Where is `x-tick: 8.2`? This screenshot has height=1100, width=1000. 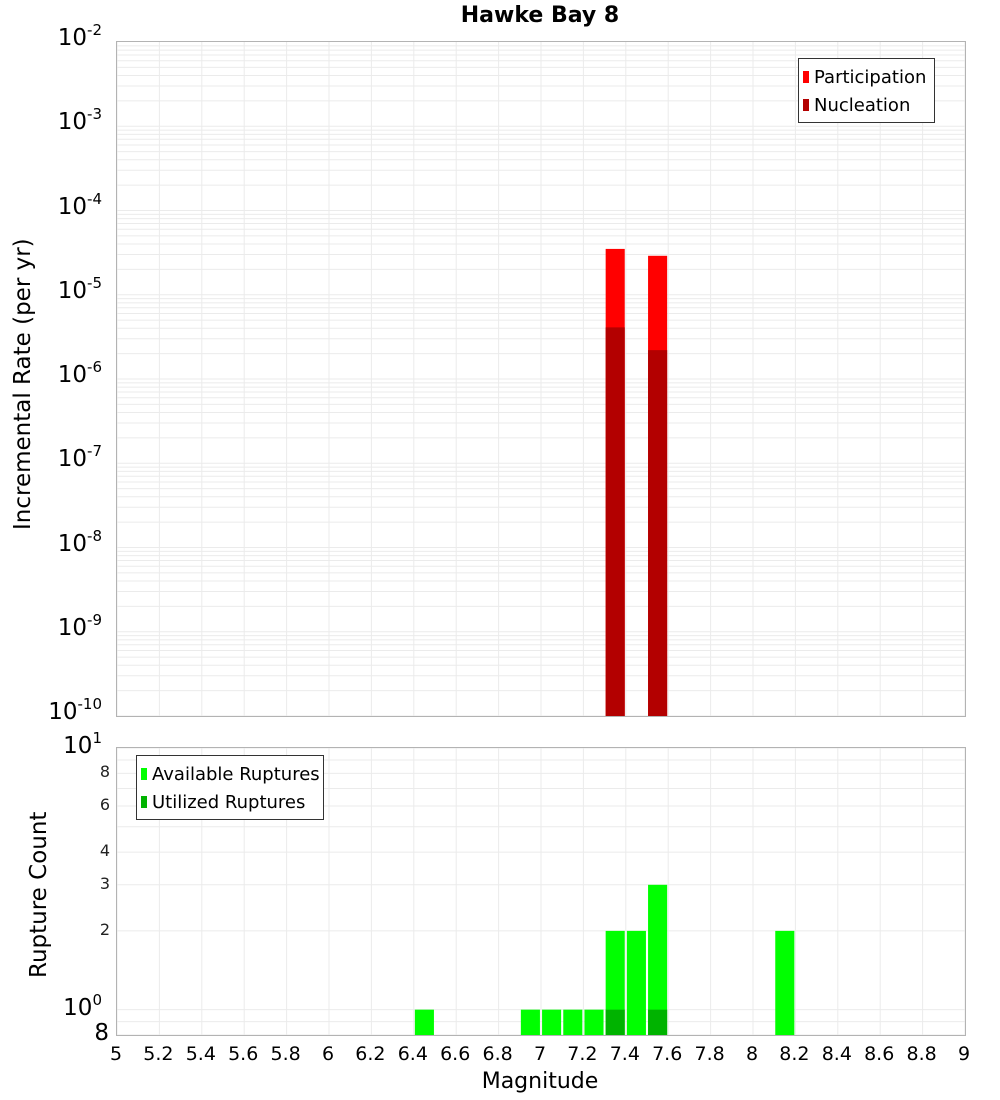
x-tick: 8.2 is located at coordinates (794, 1054).